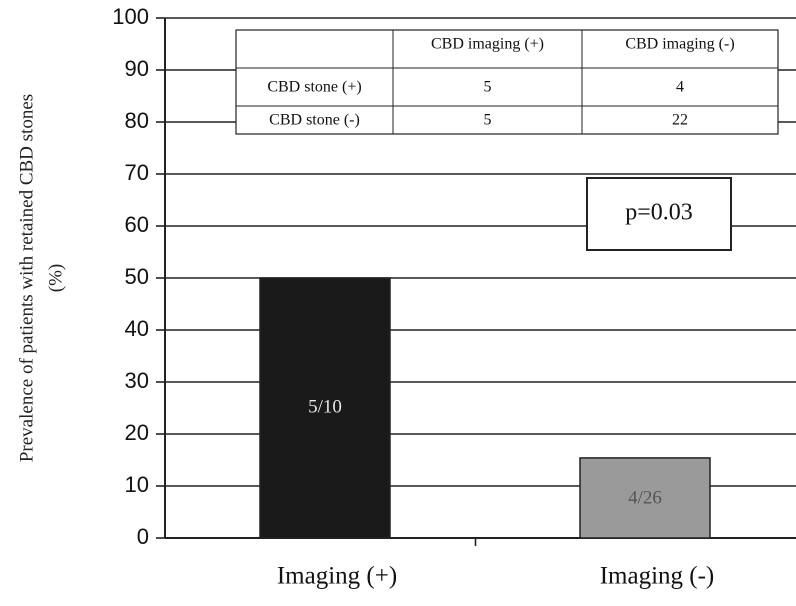 The height and width of the screenshot is (606, 796). I want to click on annotation: p=0.03, so click(659, 214).